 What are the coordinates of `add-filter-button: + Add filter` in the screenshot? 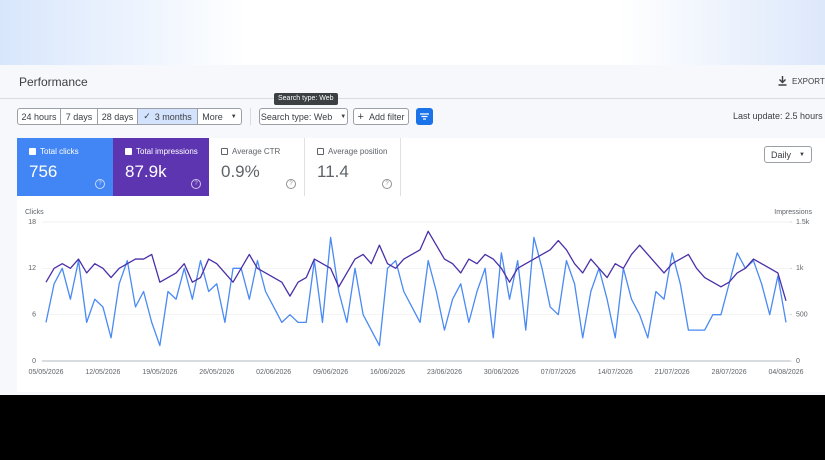 It's located at (381, 116).